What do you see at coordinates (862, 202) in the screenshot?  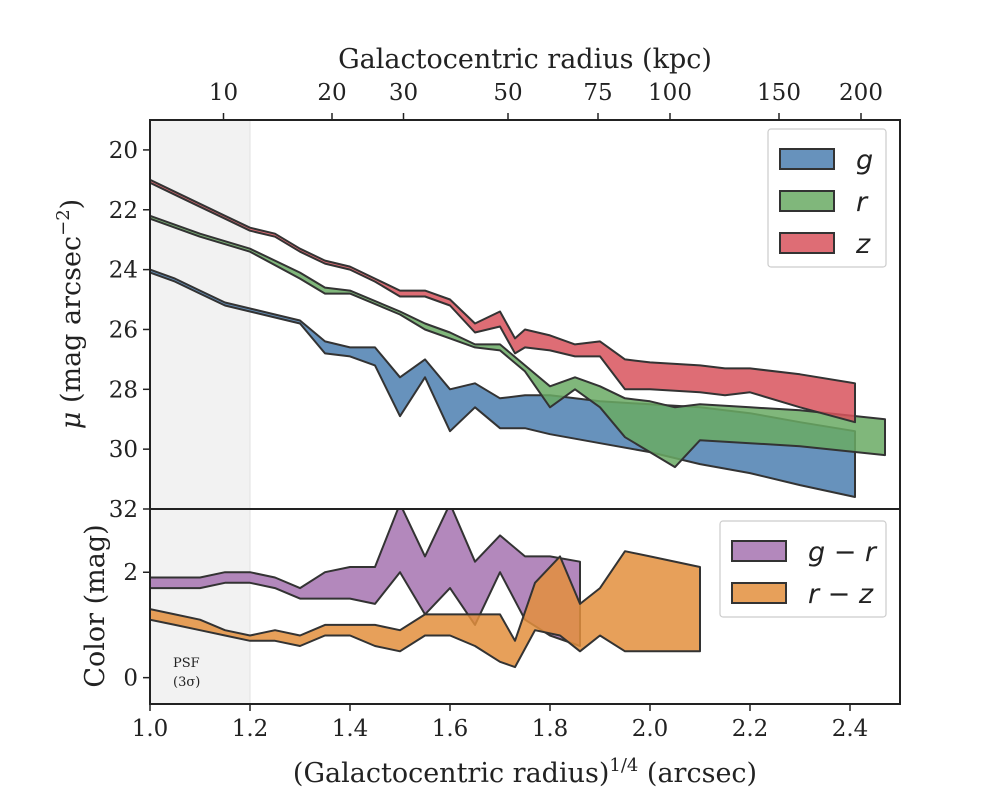 I see `legend-label: r` at bounding box center [862, 202].